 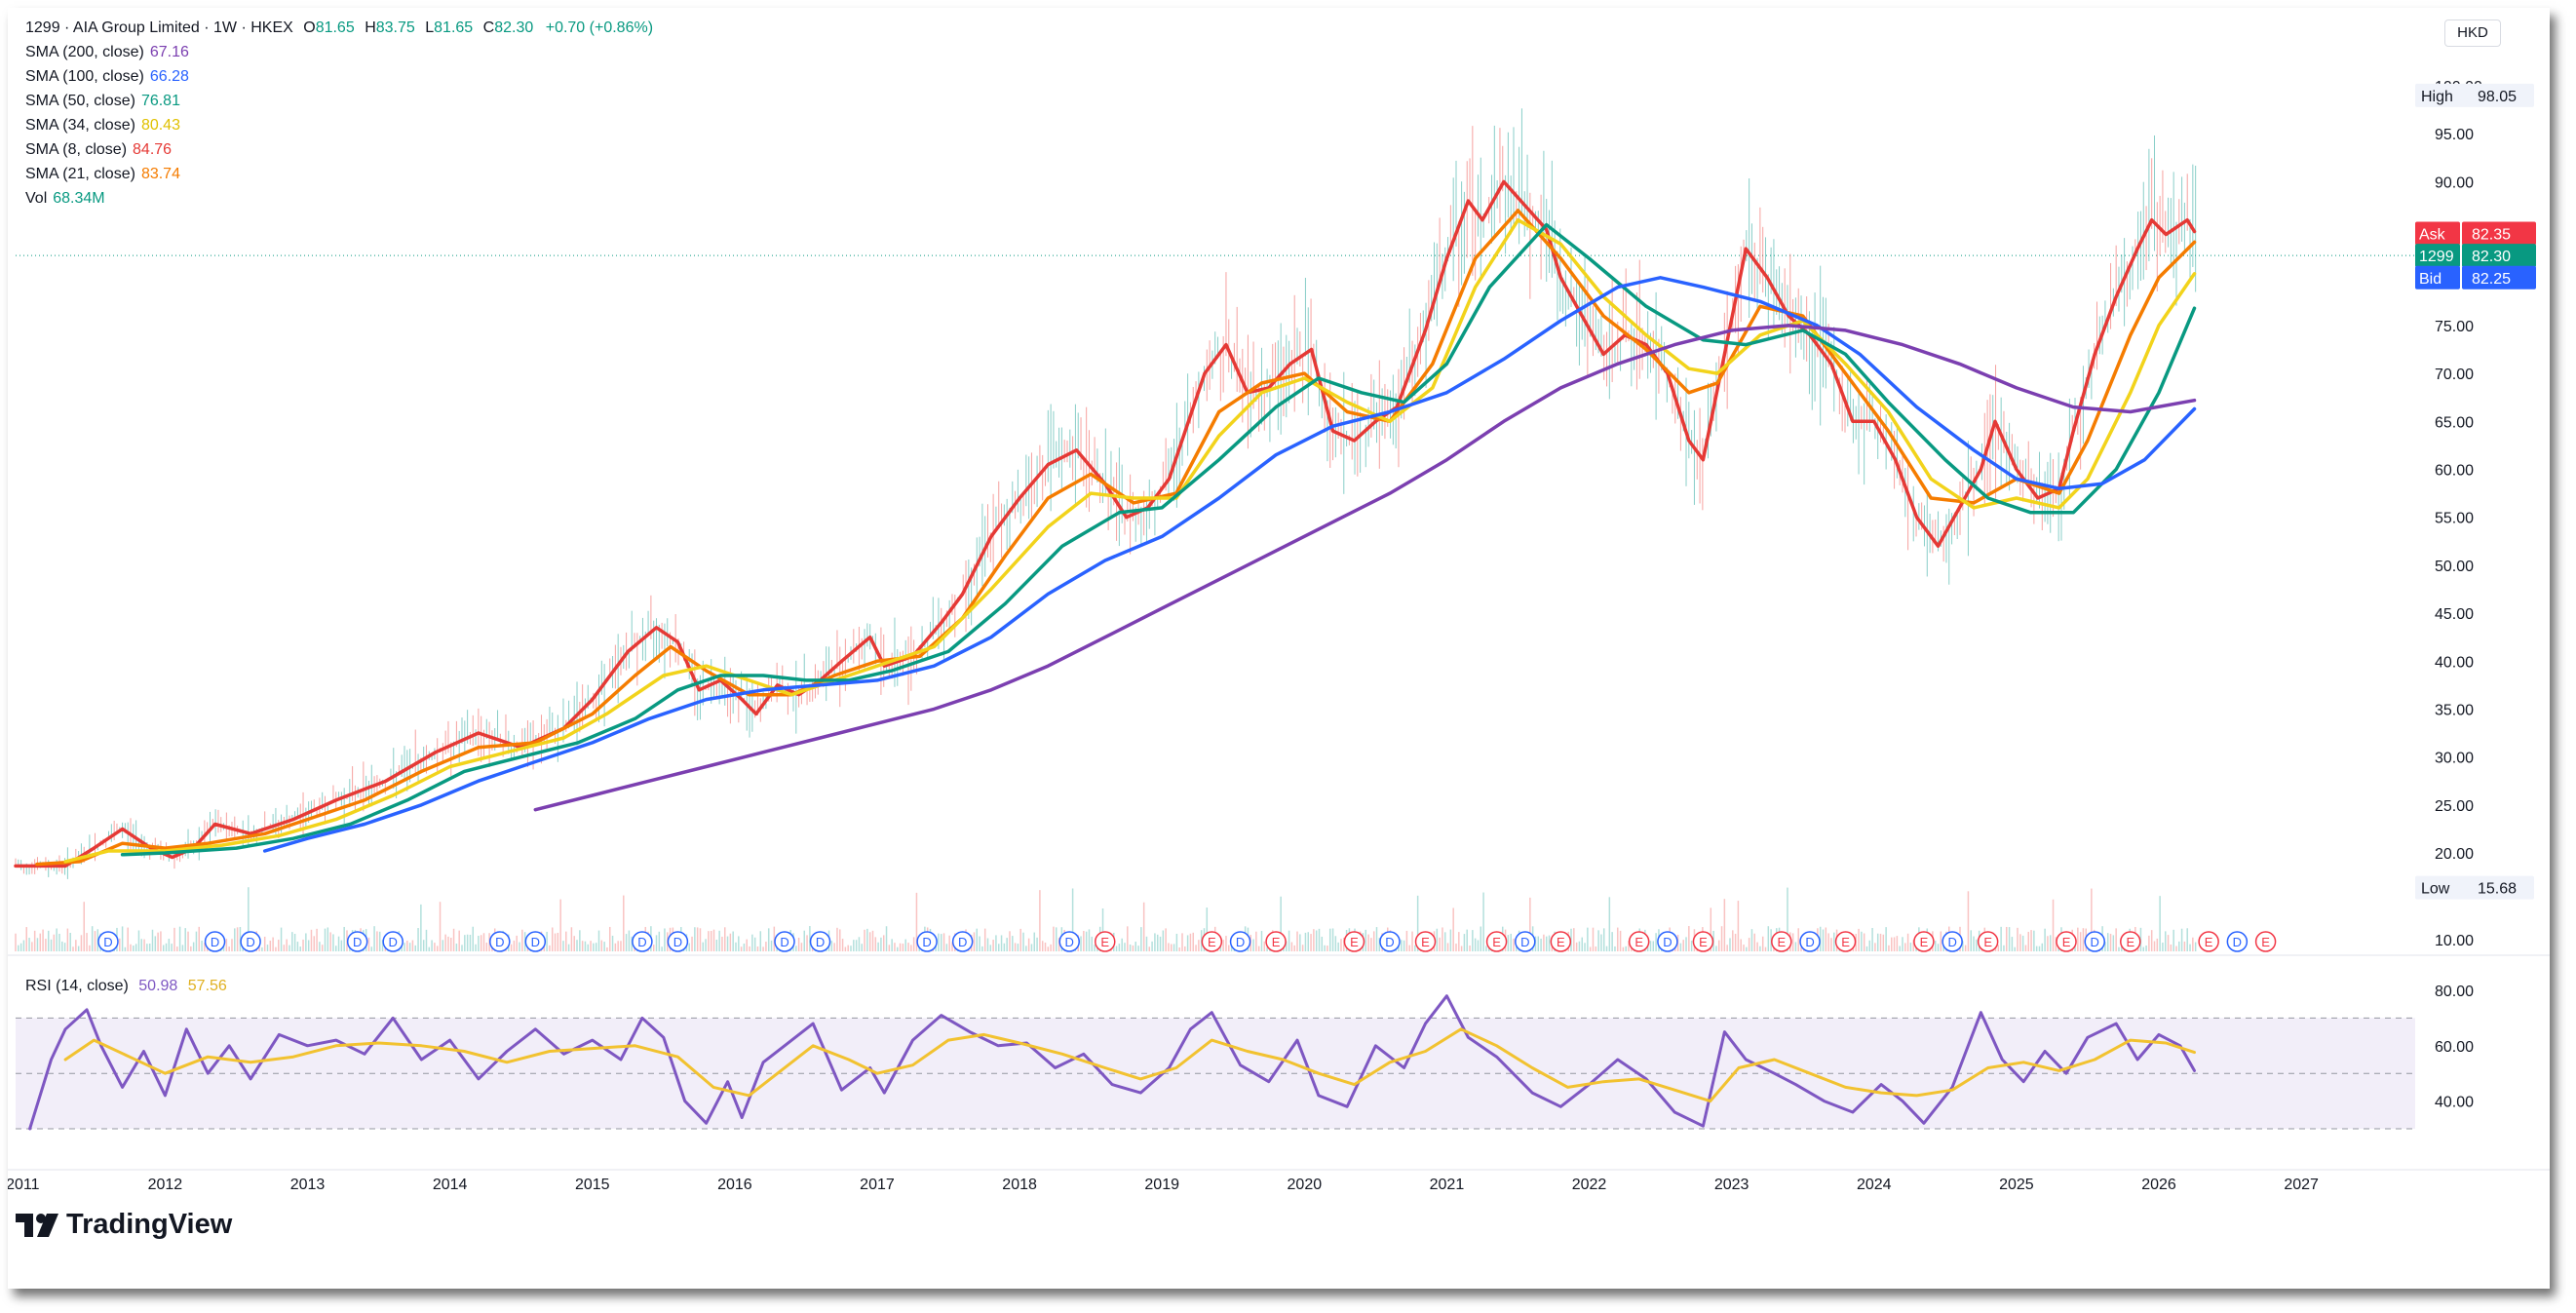 I want to click on time-tick-label: 2018, so click(x=1019, y=1185).